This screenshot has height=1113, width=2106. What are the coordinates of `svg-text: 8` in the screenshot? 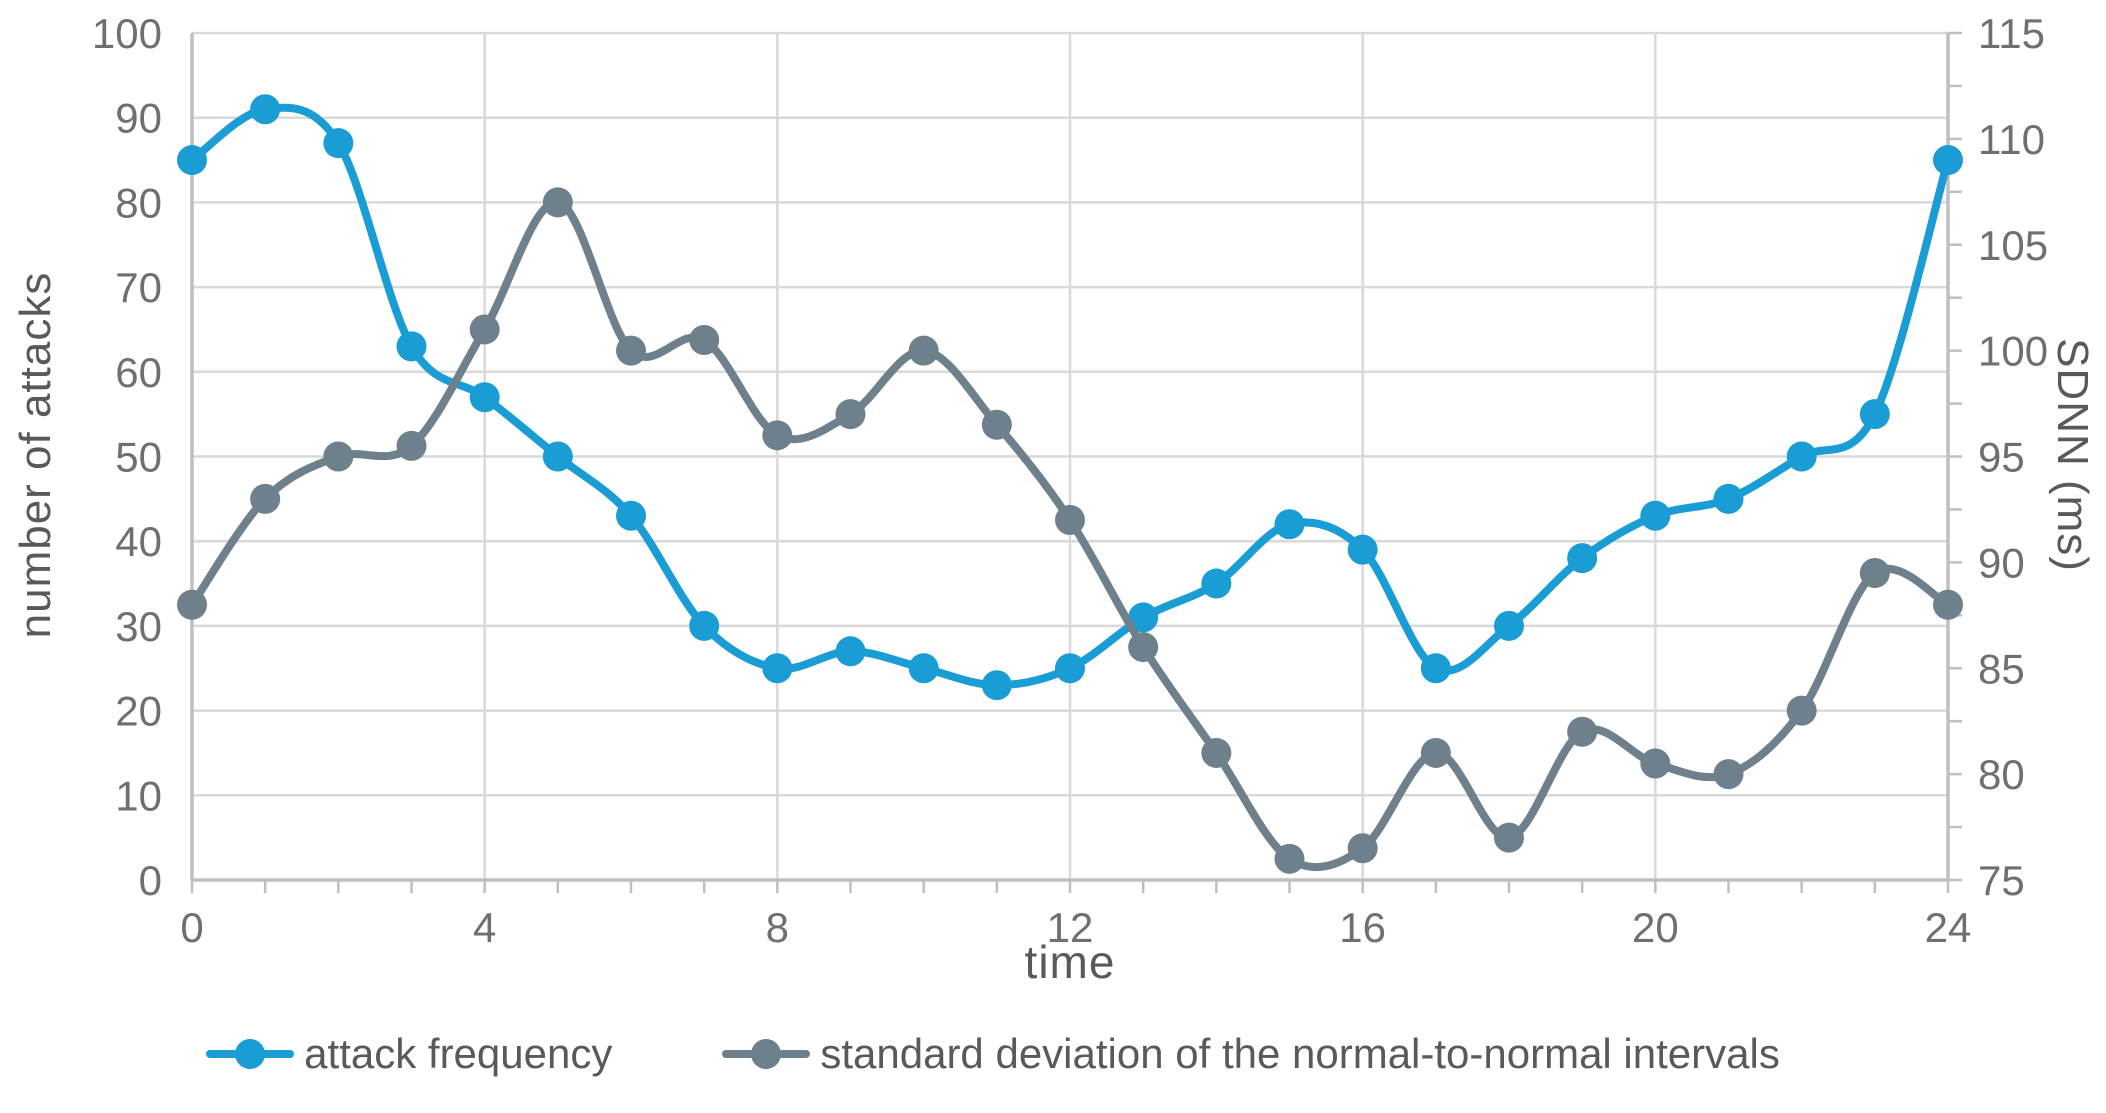 It's located at (777, 927).